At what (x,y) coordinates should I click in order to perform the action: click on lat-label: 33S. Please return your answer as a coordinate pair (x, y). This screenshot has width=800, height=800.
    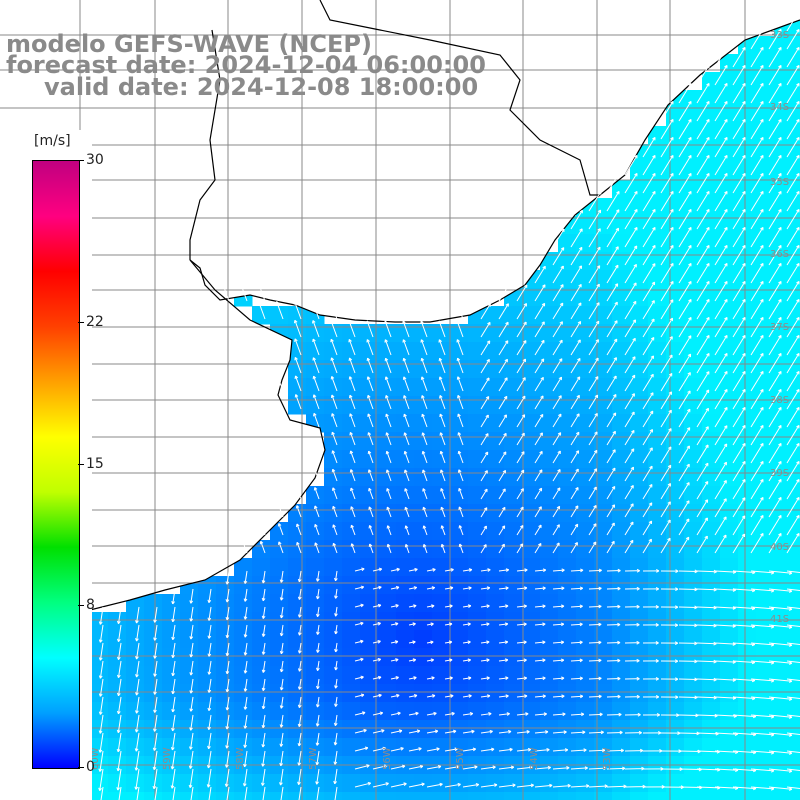
    Looking at the image, I should click on (780, 35).